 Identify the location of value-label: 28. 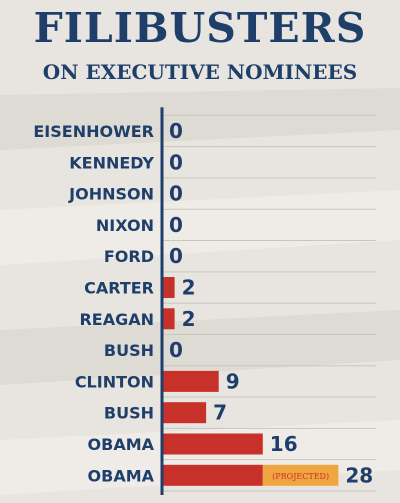
(359, 475).